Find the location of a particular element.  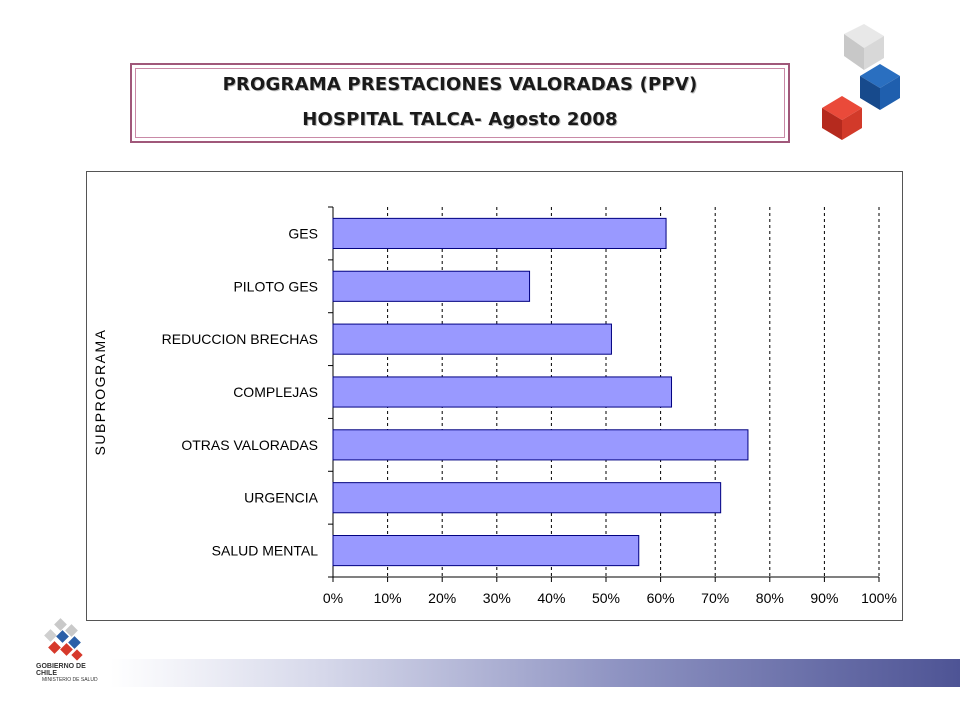

x-tick-label: 90% is located at coordinates (824, 598).